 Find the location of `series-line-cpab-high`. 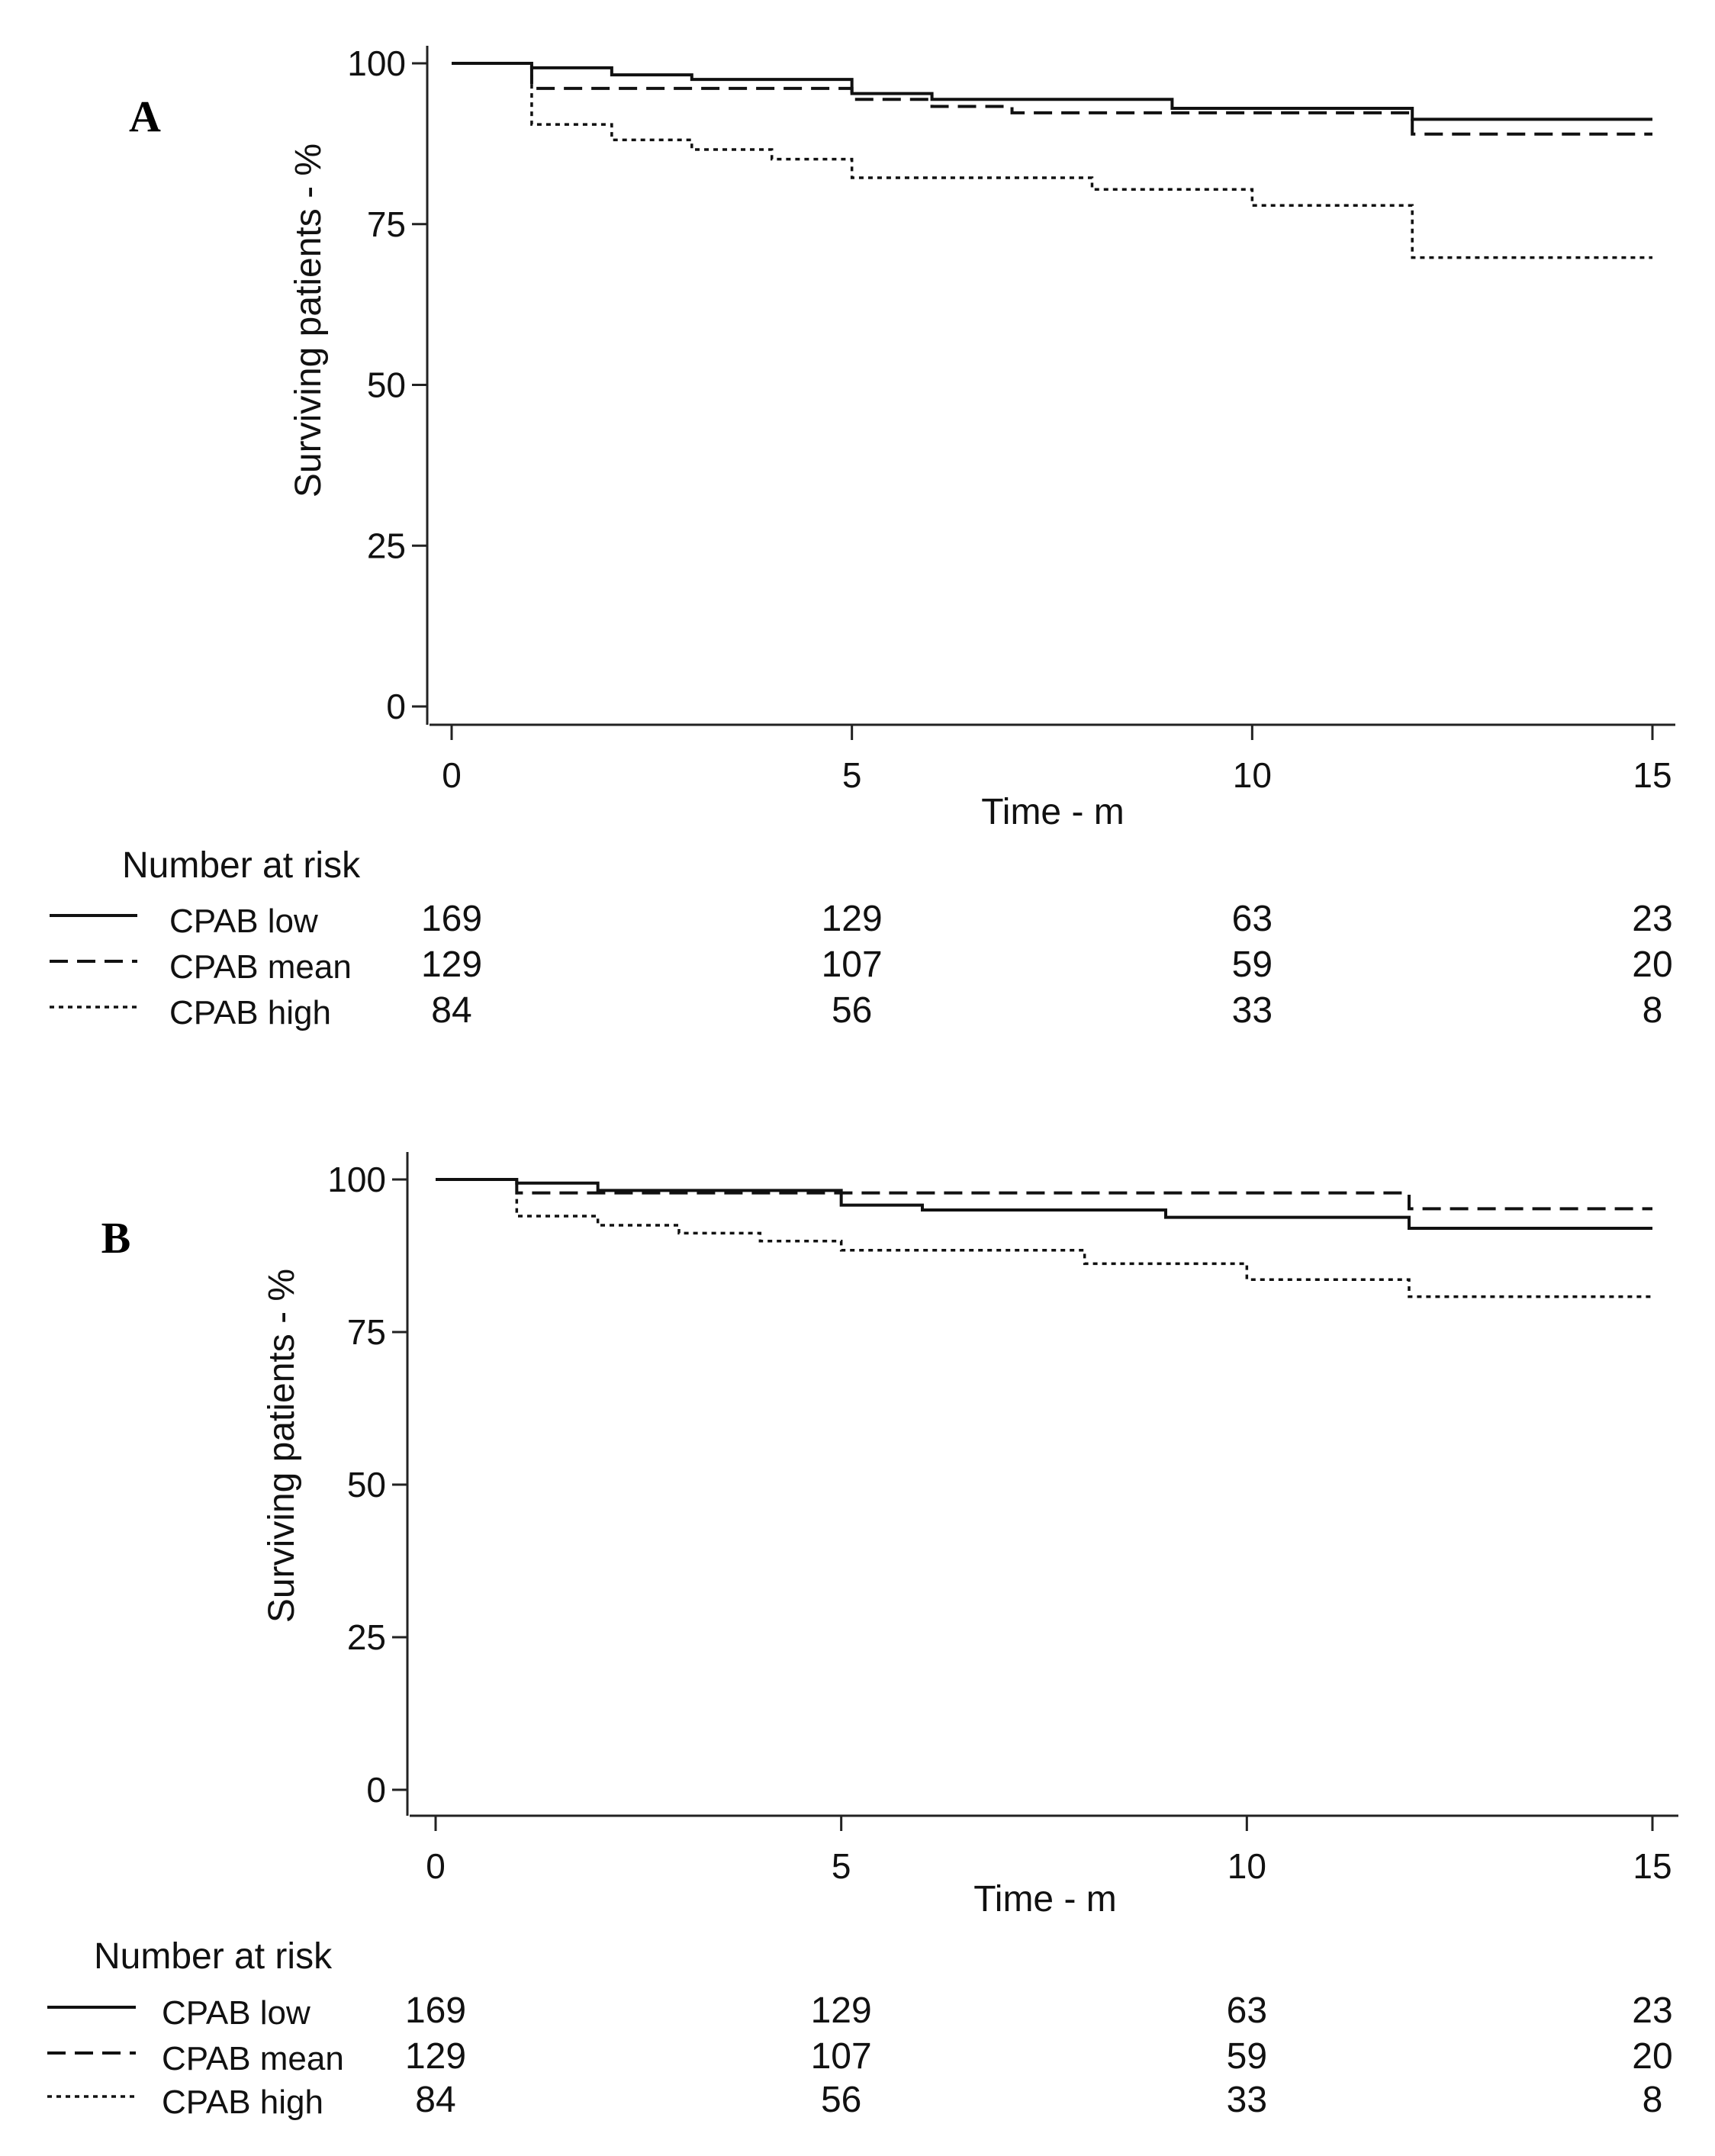

series-line-cpab-high is located at coordinates (1044, 1238).